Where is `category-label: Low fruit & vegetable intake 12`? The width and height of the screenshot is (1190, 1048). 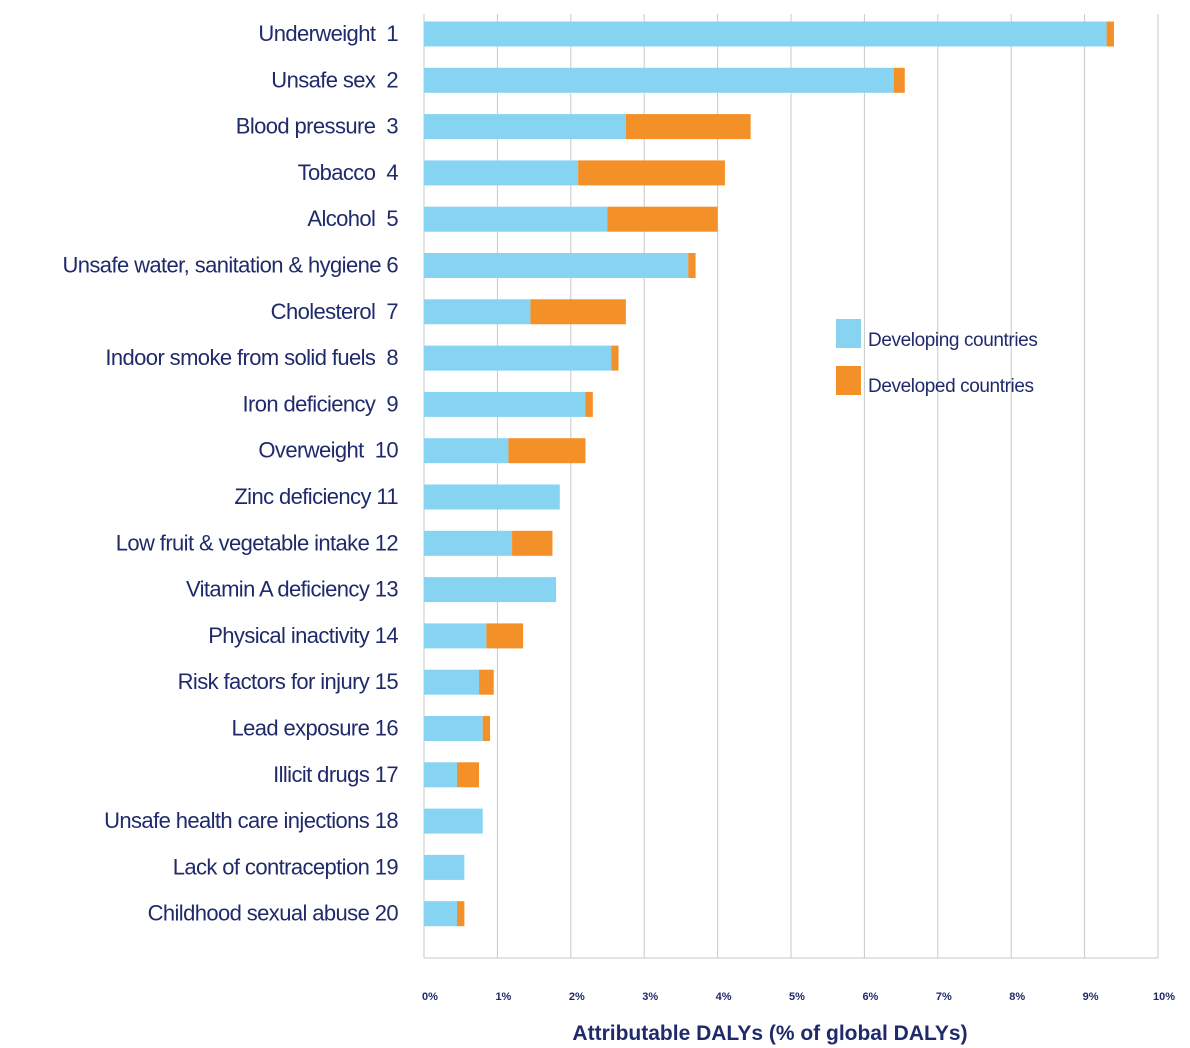 category-label: Low fruit & vegetable intake 12 is located at coordinates (257, 542).